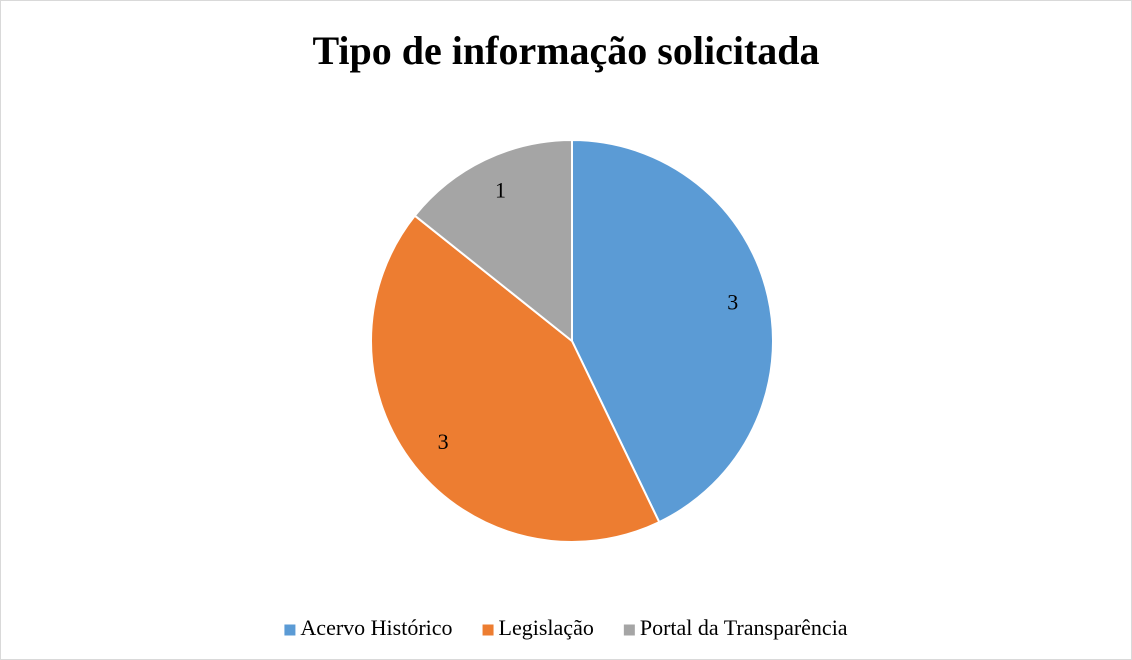  Describe the element at coordinates (744, 627) in the screenshot. I see `legend-label: Portal da Transparência` at that location.